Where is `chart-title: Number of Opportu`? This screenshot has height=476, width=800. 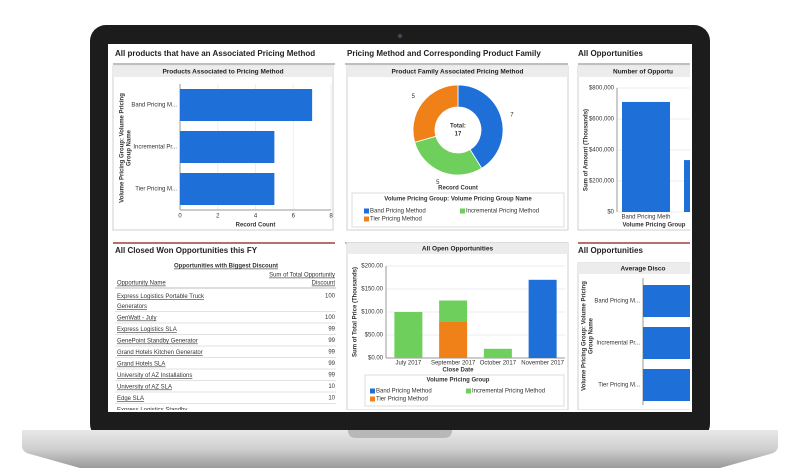
chart-title: Number of Opportu is located at coordinates (643, 72).